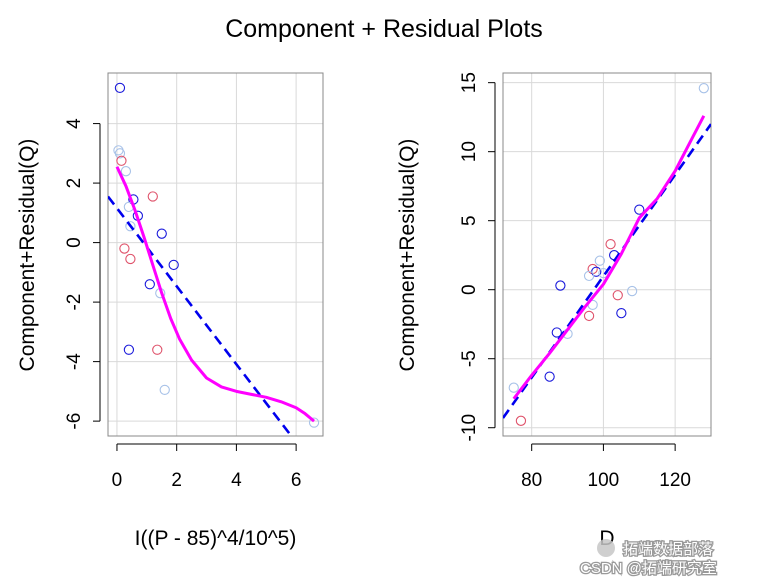 The height and width of the screenshot is (582, 769). What do you see at coordinates (469, 151) in the screenshot?
I see `y-tick-label: 10` at bounding box center [469, 151].